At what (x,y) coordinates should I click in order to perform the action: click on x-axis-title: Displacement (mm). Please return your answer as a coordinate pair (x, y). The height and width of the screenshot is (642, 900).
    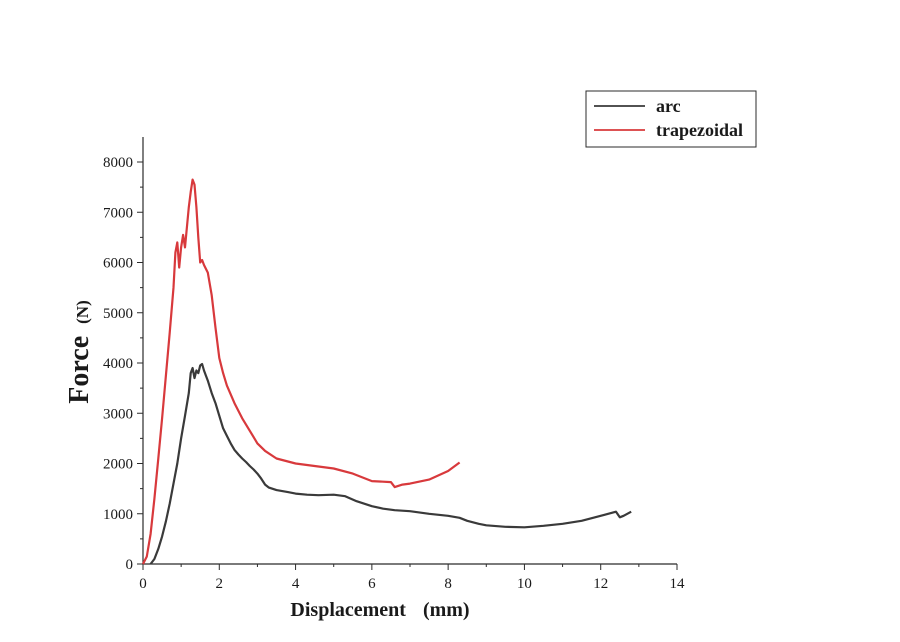
    Looking at the image, I should click on (379, 610).